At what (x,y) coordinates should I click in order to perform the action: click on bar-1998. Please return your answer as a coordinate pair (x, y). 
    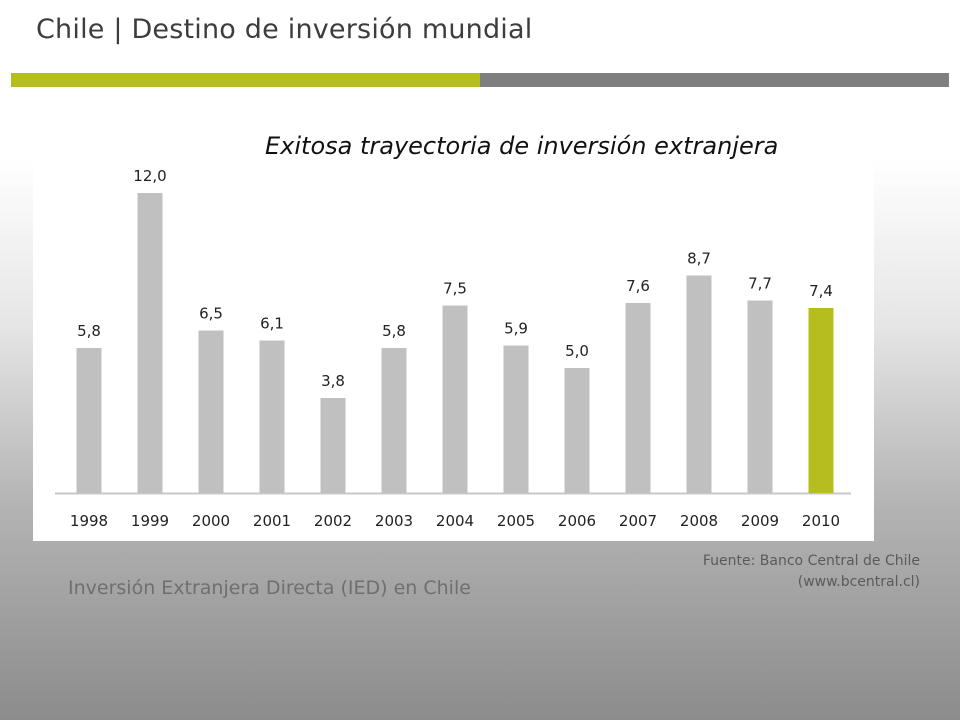
    Looking at the image, I should click on (89, 420).